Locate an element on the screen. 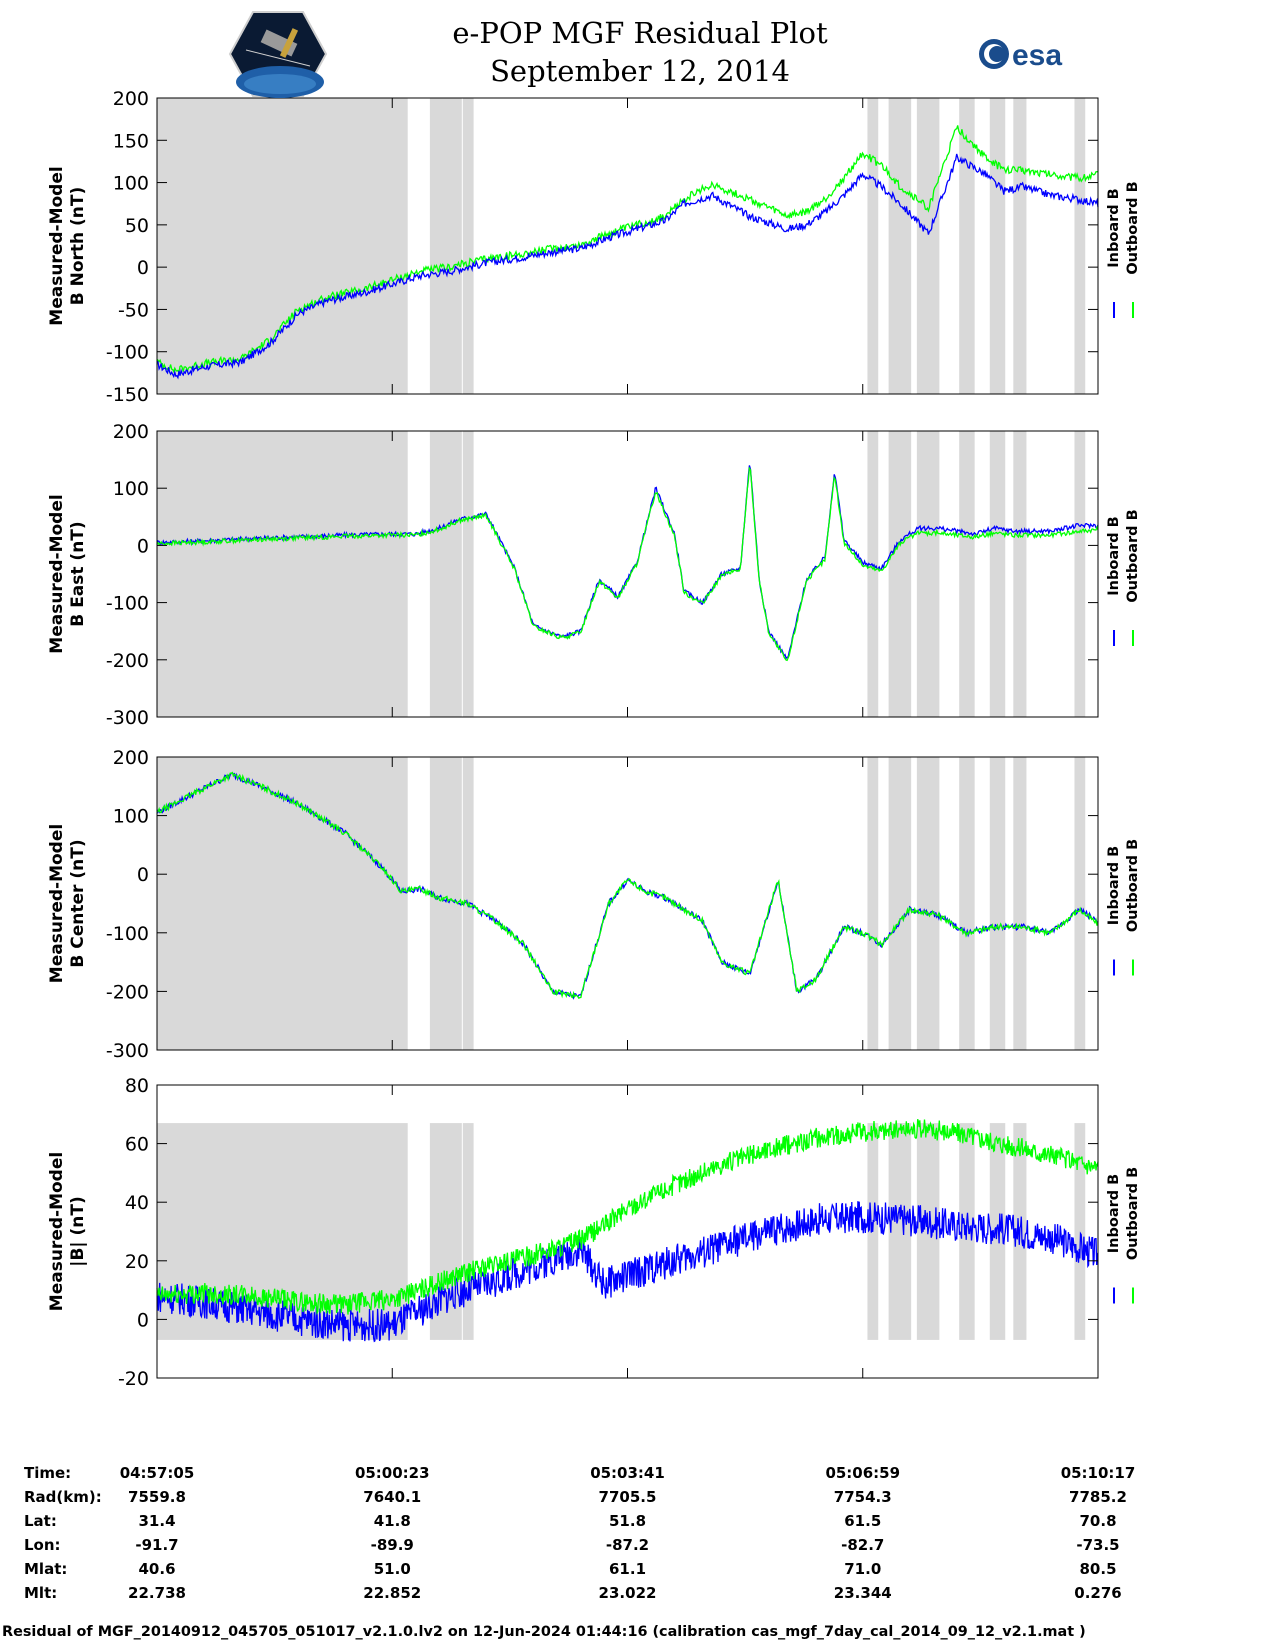  info-cell: 05:03:41 is located at coordinates (627, 1473).